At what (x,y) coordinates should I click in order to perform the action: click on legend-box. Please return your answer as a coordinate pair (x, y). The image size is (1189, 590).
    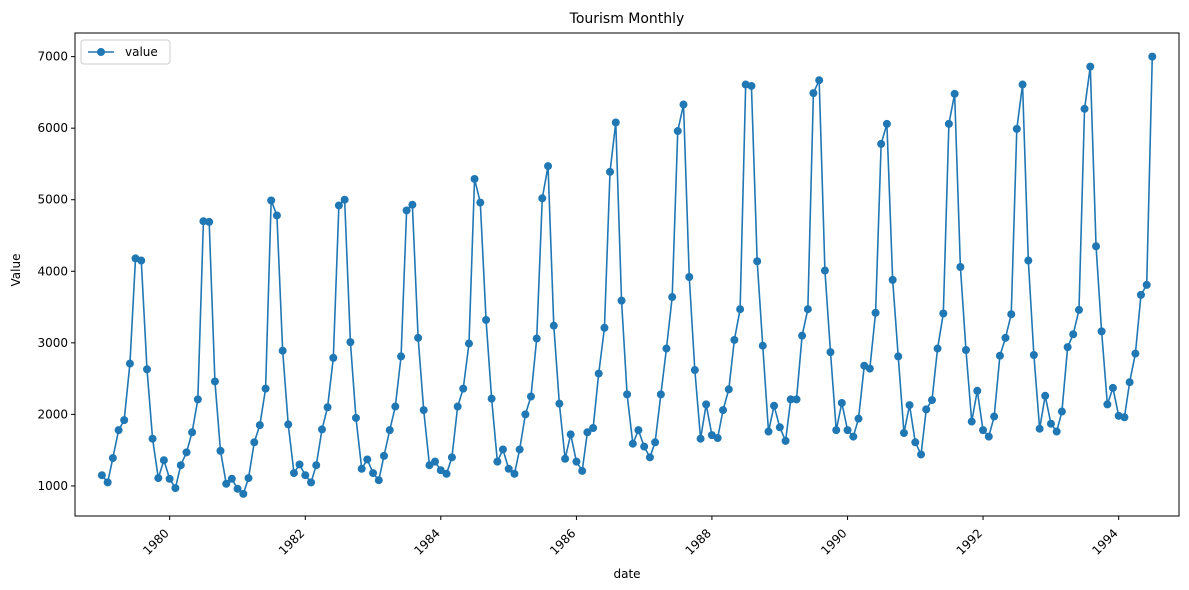
    Looking at the image, I should click on (125, 52).